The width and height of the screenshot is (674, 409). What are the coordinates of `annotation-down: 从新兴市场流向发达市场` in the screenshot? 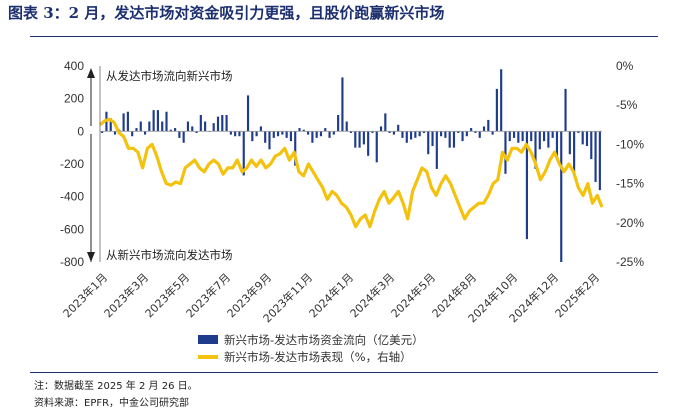 It's located at (169, 255).